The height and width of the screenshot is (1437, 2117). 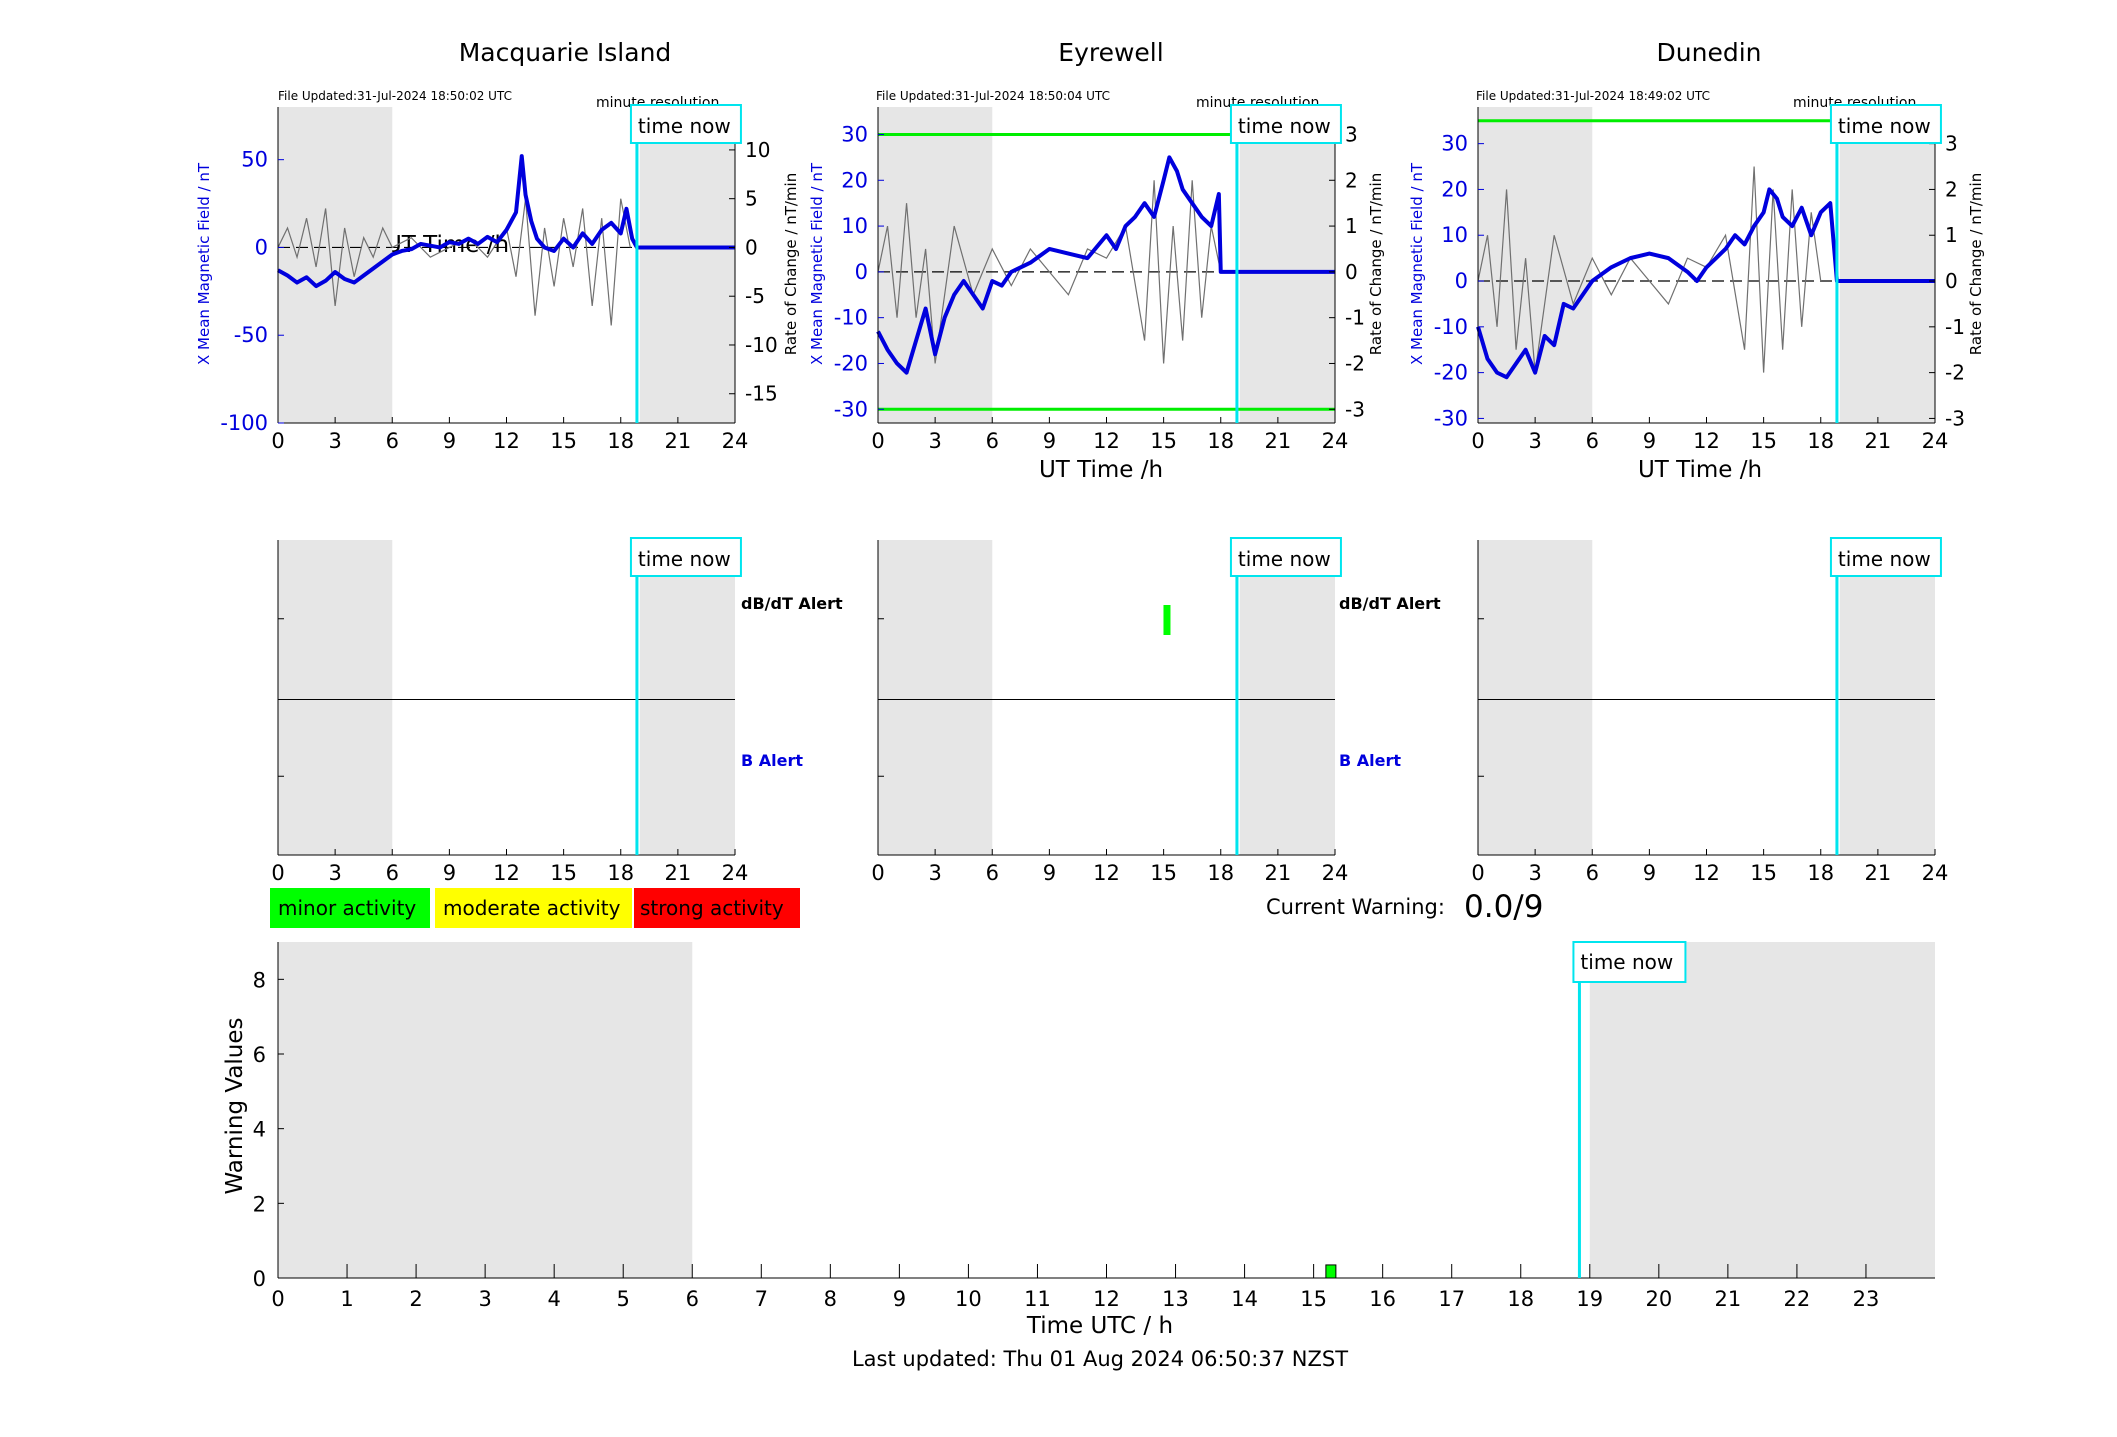 I want to click on x-tick-label: 4, so click(x=553, y=1299).